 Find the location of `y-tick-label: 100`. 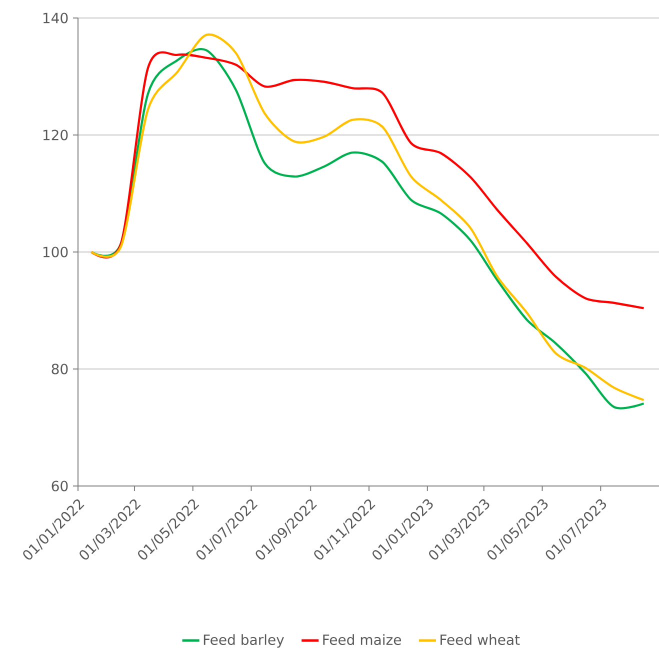

y-tick-label: 100 is located at coordinates (55, 252).